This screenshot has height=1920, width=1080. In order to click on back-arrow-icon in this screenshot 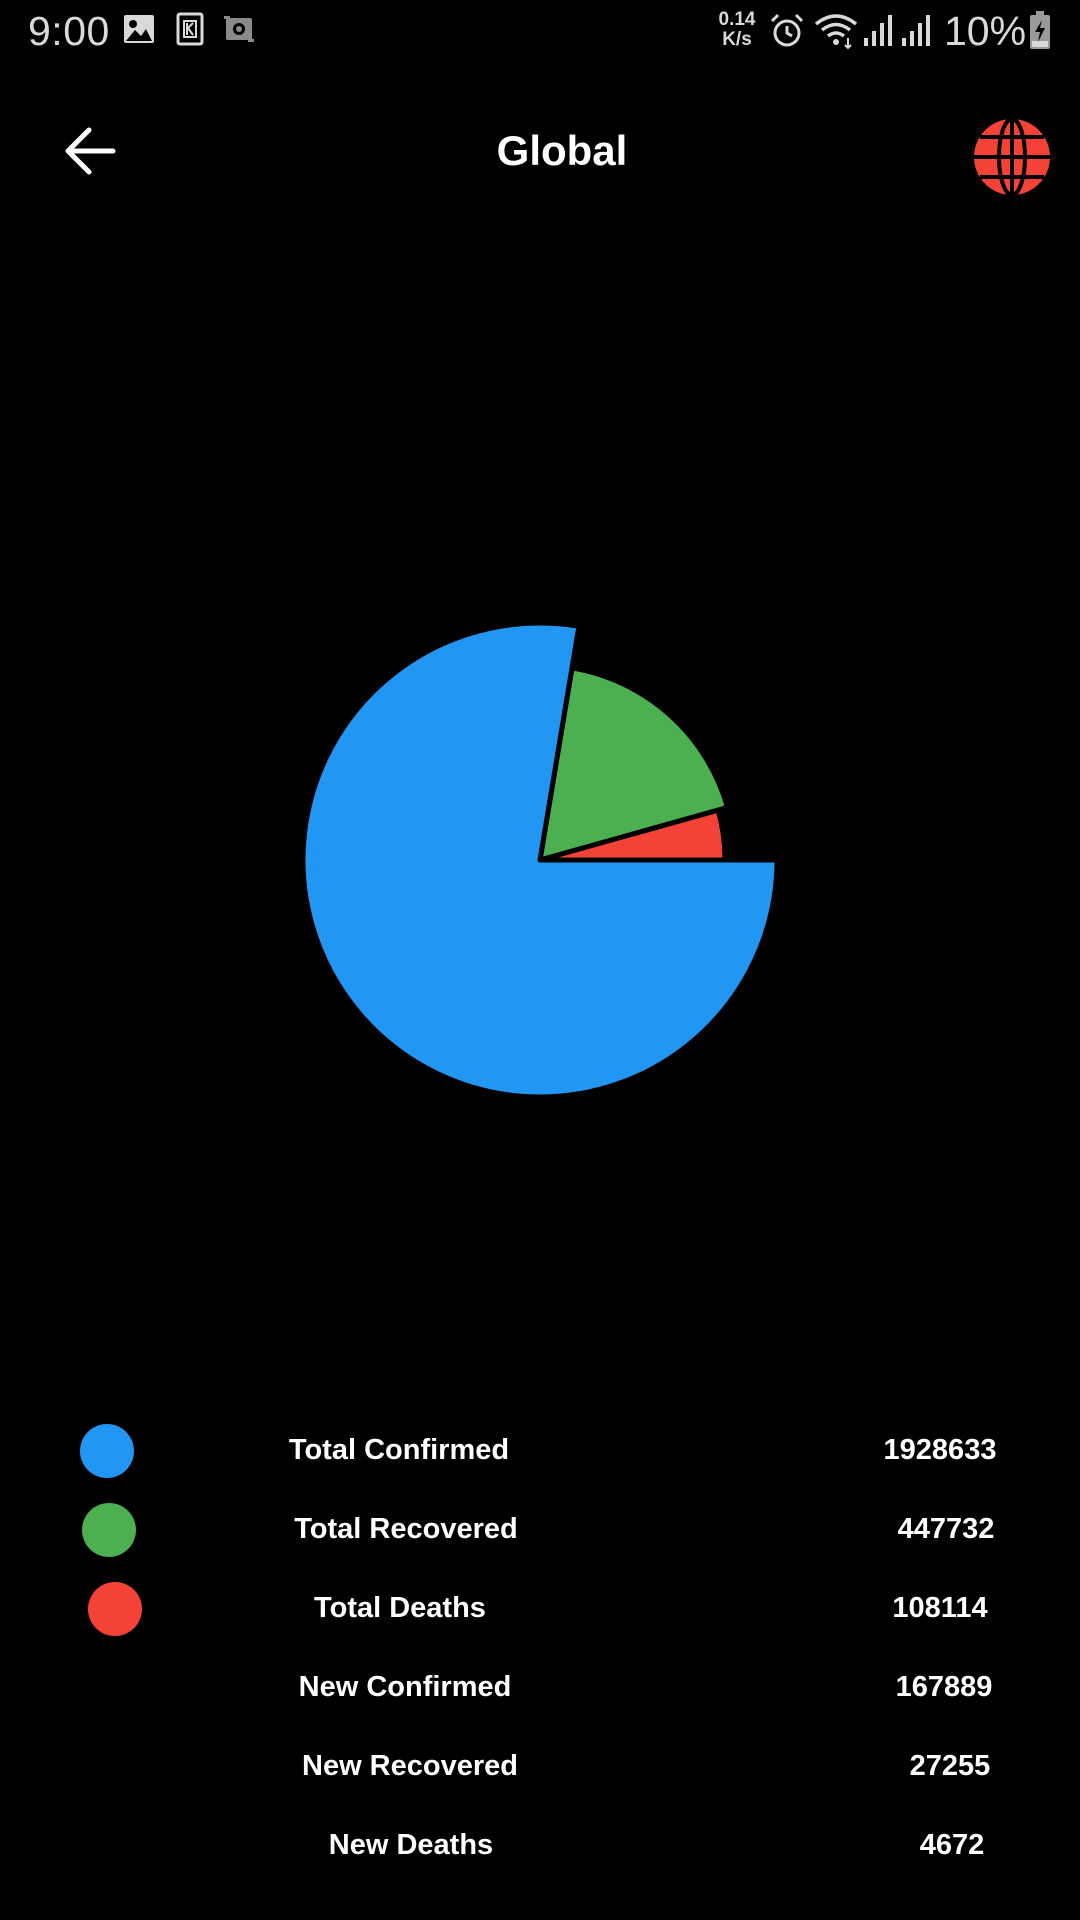, I will do `click(90, 151)`.